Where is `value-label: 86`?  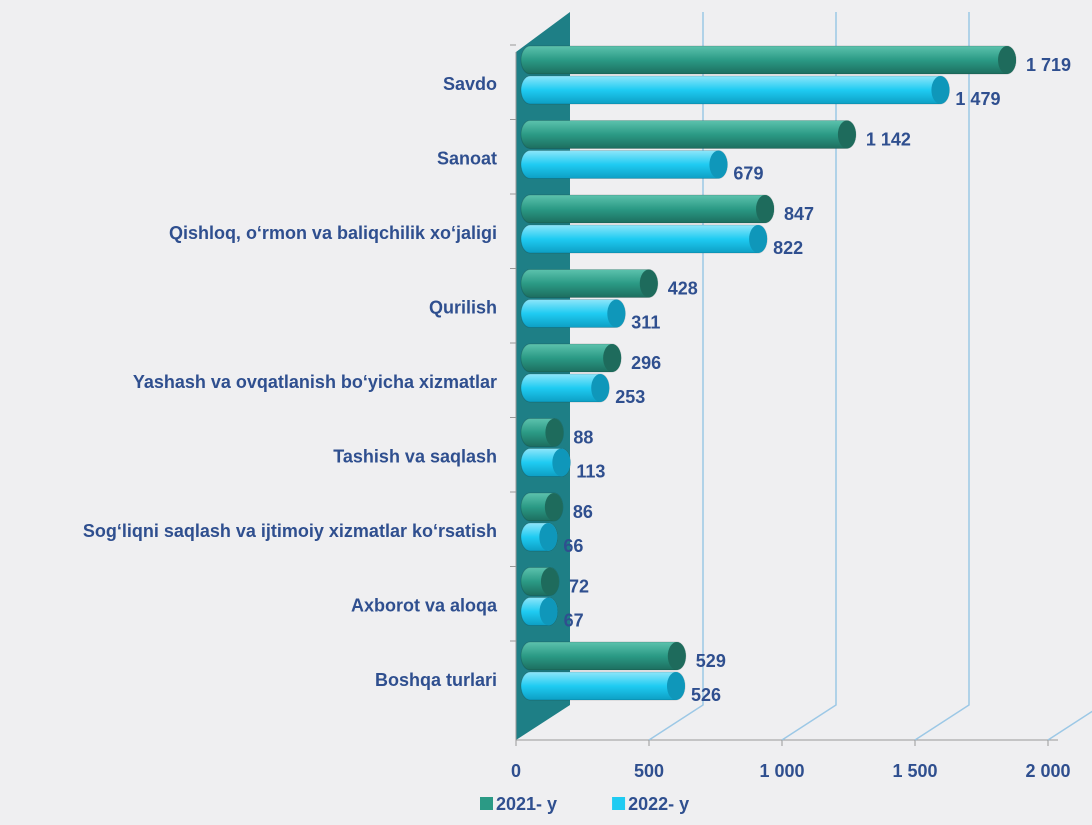
value-label: 86 is located at coordinates (583, 512).